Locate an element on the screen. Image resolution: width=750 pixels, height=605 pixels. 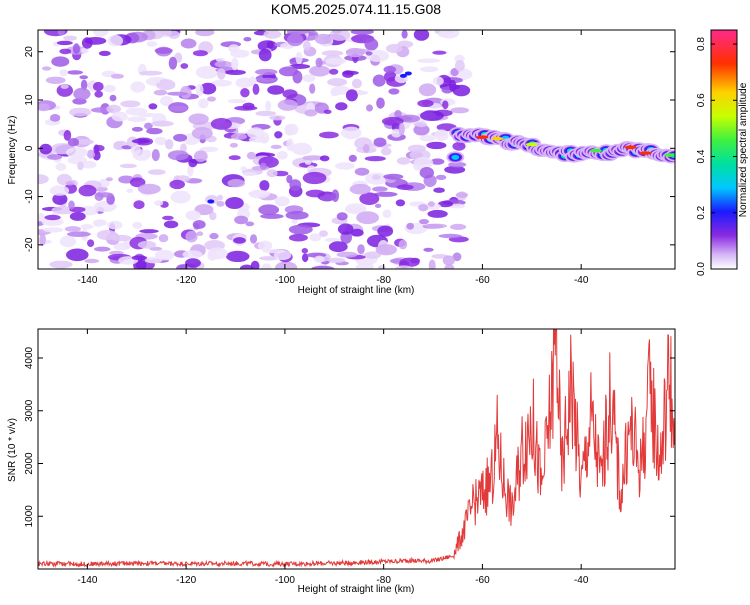
y-tick-label: 0 is located at coordinates (29, 148).